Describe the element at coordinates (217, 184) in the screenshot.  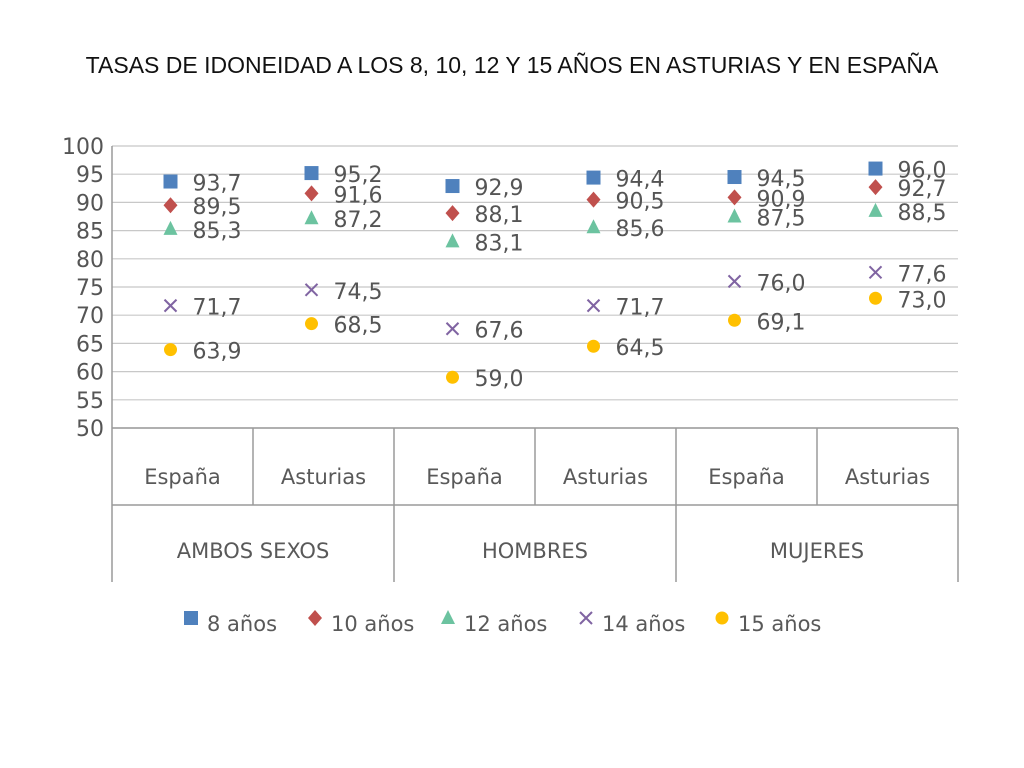
I see `data-label: 93,7` at that location.